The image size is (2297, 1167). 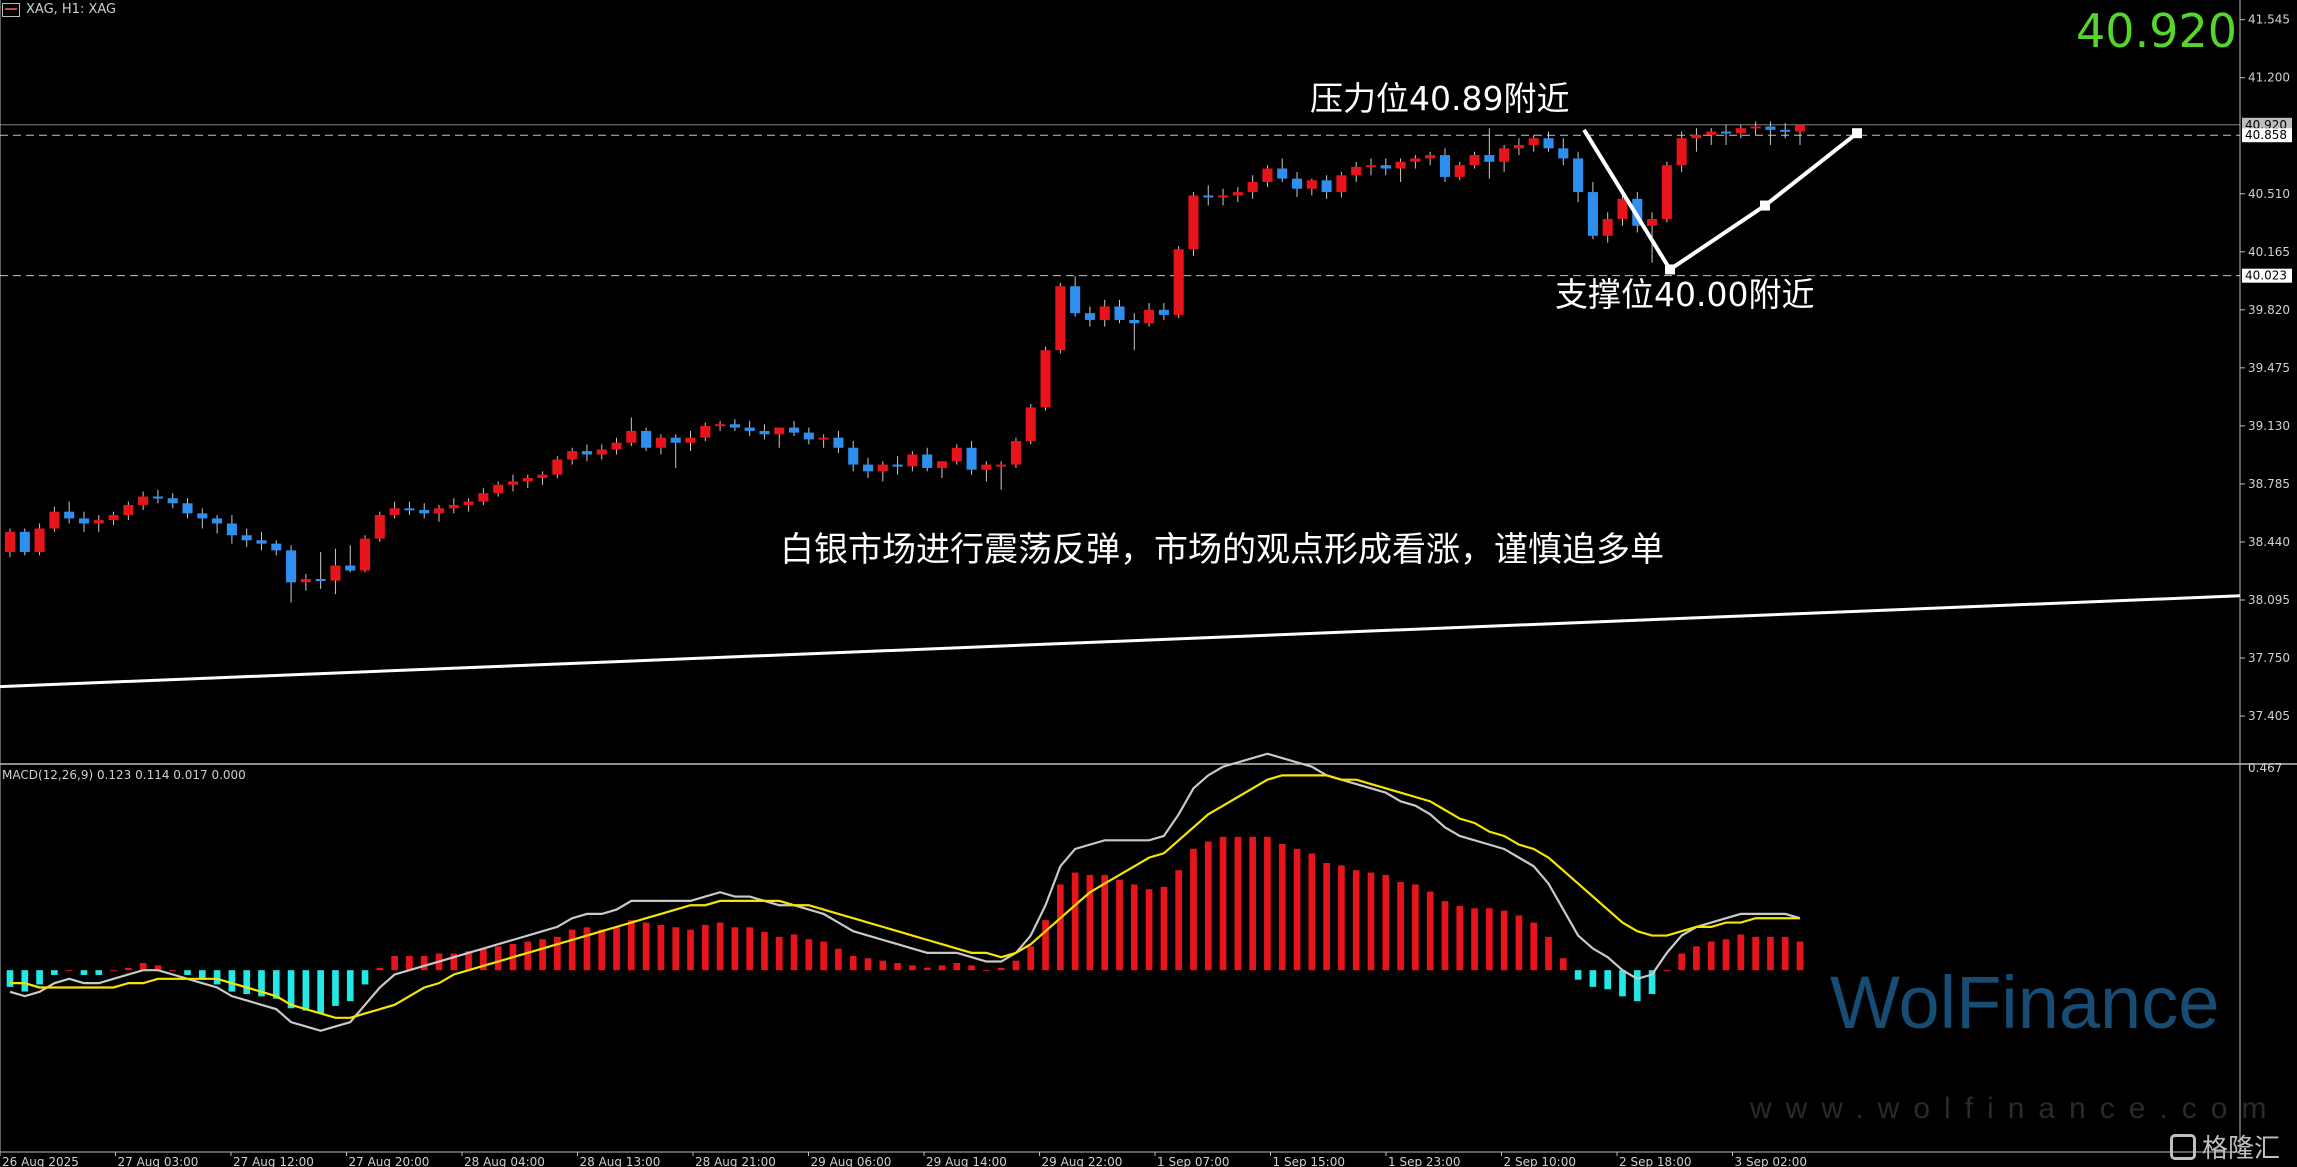 What do you see at coordinates (2241, 1149) in the screenshot?
I see `brand-logo-text: 格隆汇` at bounding box center [2241, 1149].